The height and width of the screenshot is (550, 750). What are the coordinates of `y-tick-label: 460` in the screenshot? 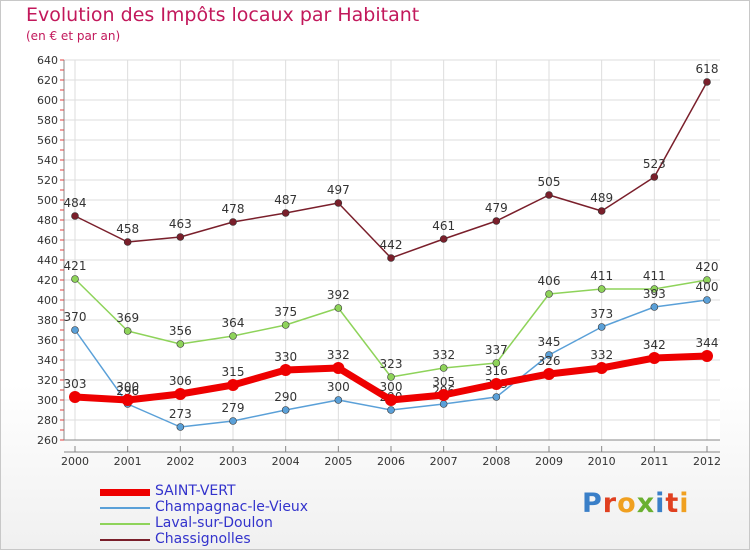 It's located at (47, 240).